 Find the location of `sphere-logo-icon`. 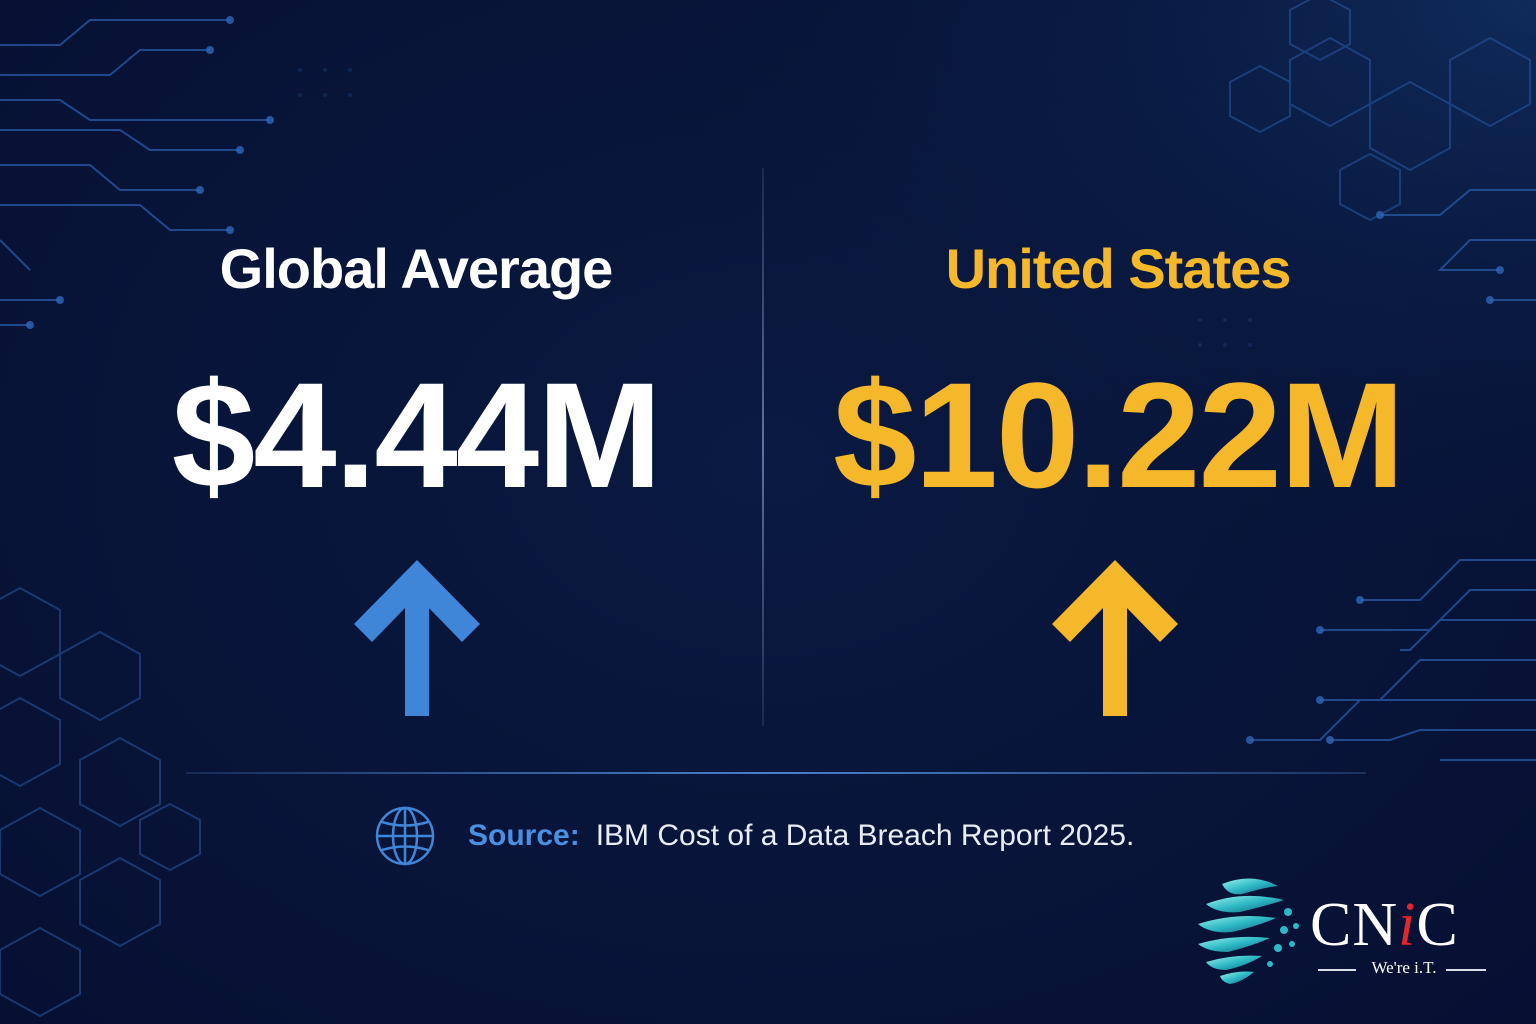

sphere-logo-icon is located at coordinates (1248, 931).